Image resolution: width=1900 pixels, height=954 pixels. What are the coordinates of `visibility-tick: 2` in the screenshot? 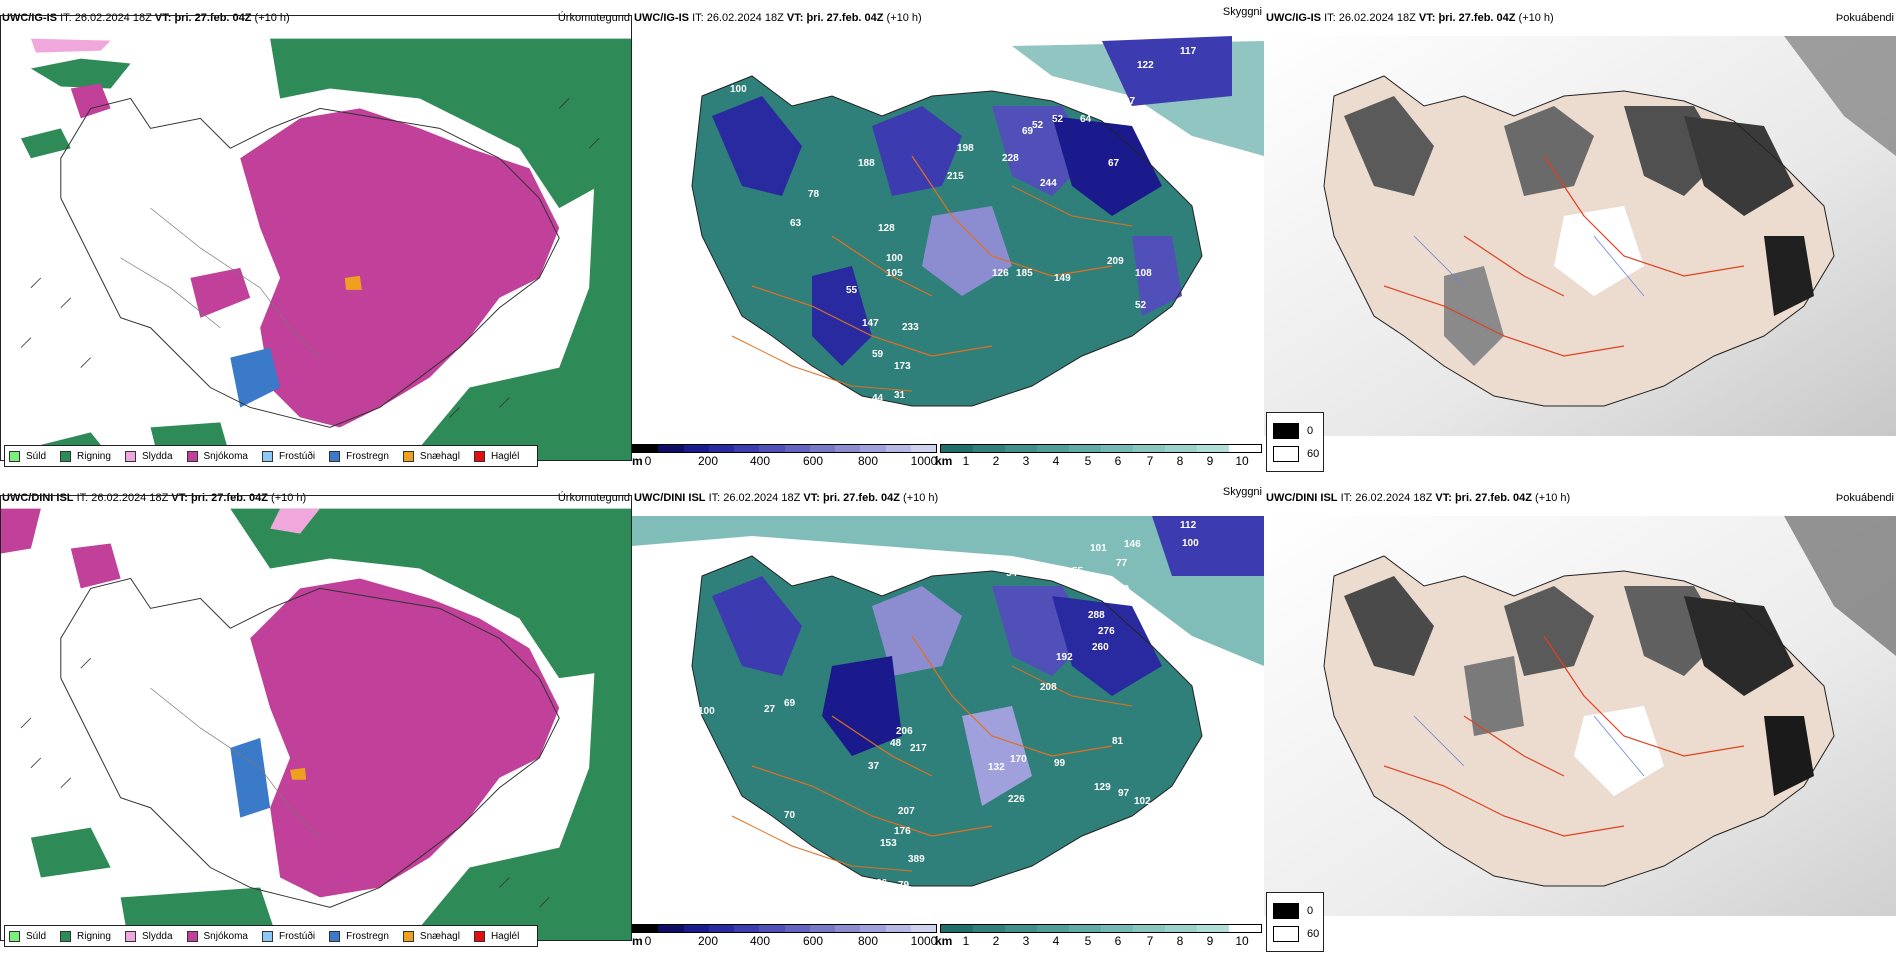 It's located at (996, 941).